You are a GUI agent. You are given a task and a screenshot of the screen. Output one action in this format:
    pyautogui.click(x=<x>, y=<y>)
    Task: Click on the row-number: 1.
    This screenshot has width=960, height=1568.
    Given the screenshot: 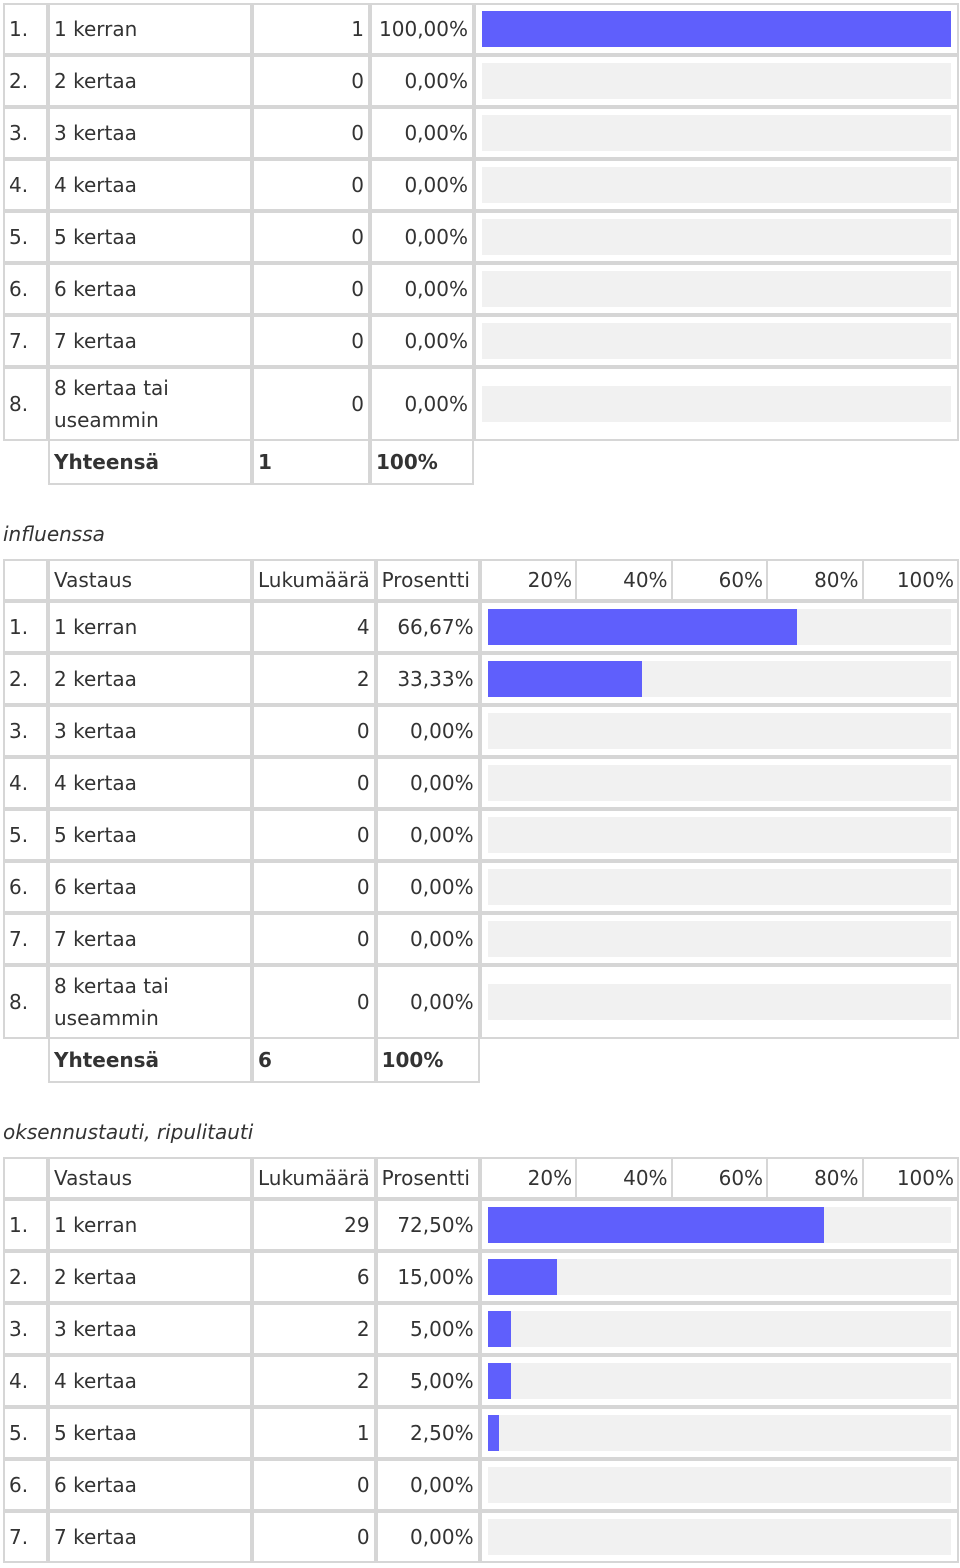 What is the action you would take?
    pyautogui.click(x=25, y=627)
    